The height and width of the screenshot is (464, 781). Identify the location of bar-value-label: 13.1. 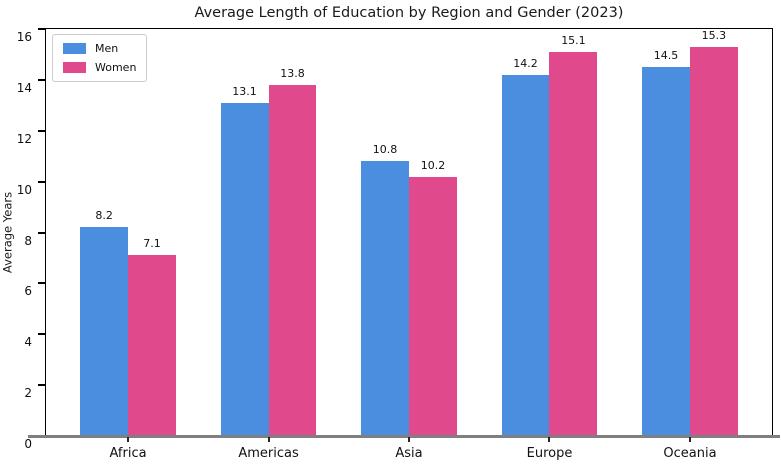
(244, 91).